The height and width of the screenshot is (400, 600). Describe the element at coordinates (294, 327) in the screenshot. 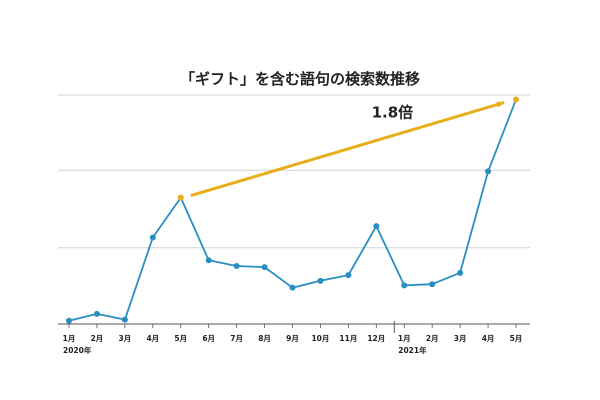

I see `x-axis` at that location.